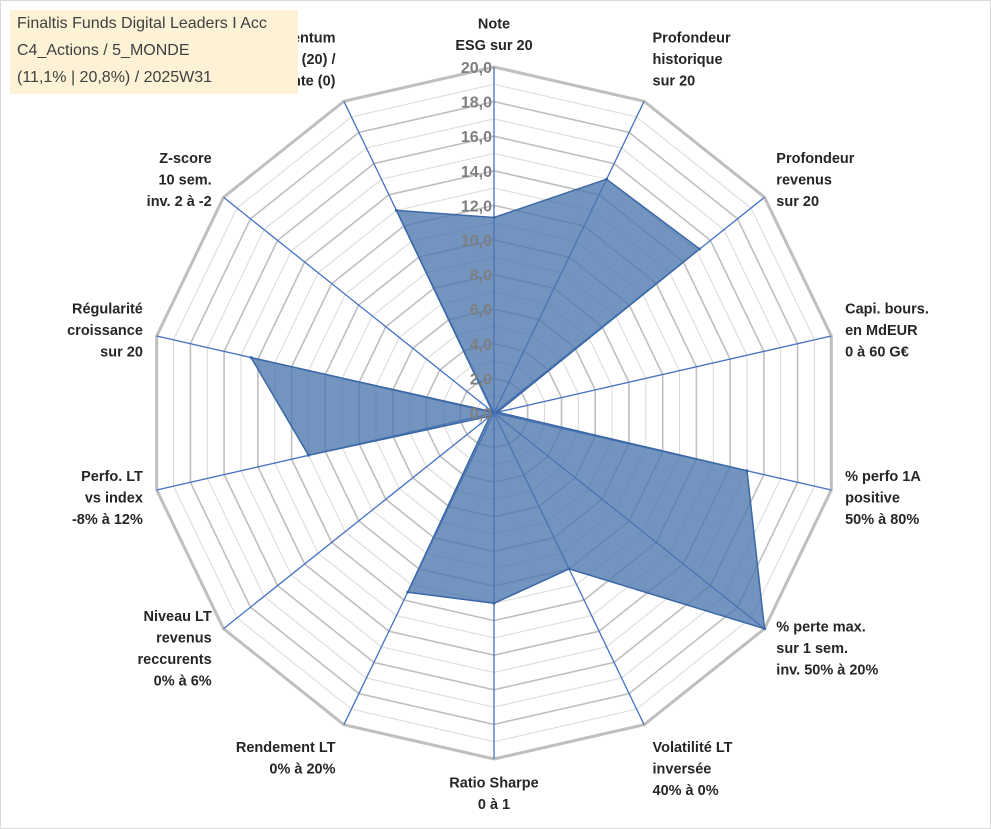 This screenshot has height=829, width=991. What do you see at coordinates (476, 172) in the screenshot?
I see `tick-label: 14,0` at bounding box center [476, 172].